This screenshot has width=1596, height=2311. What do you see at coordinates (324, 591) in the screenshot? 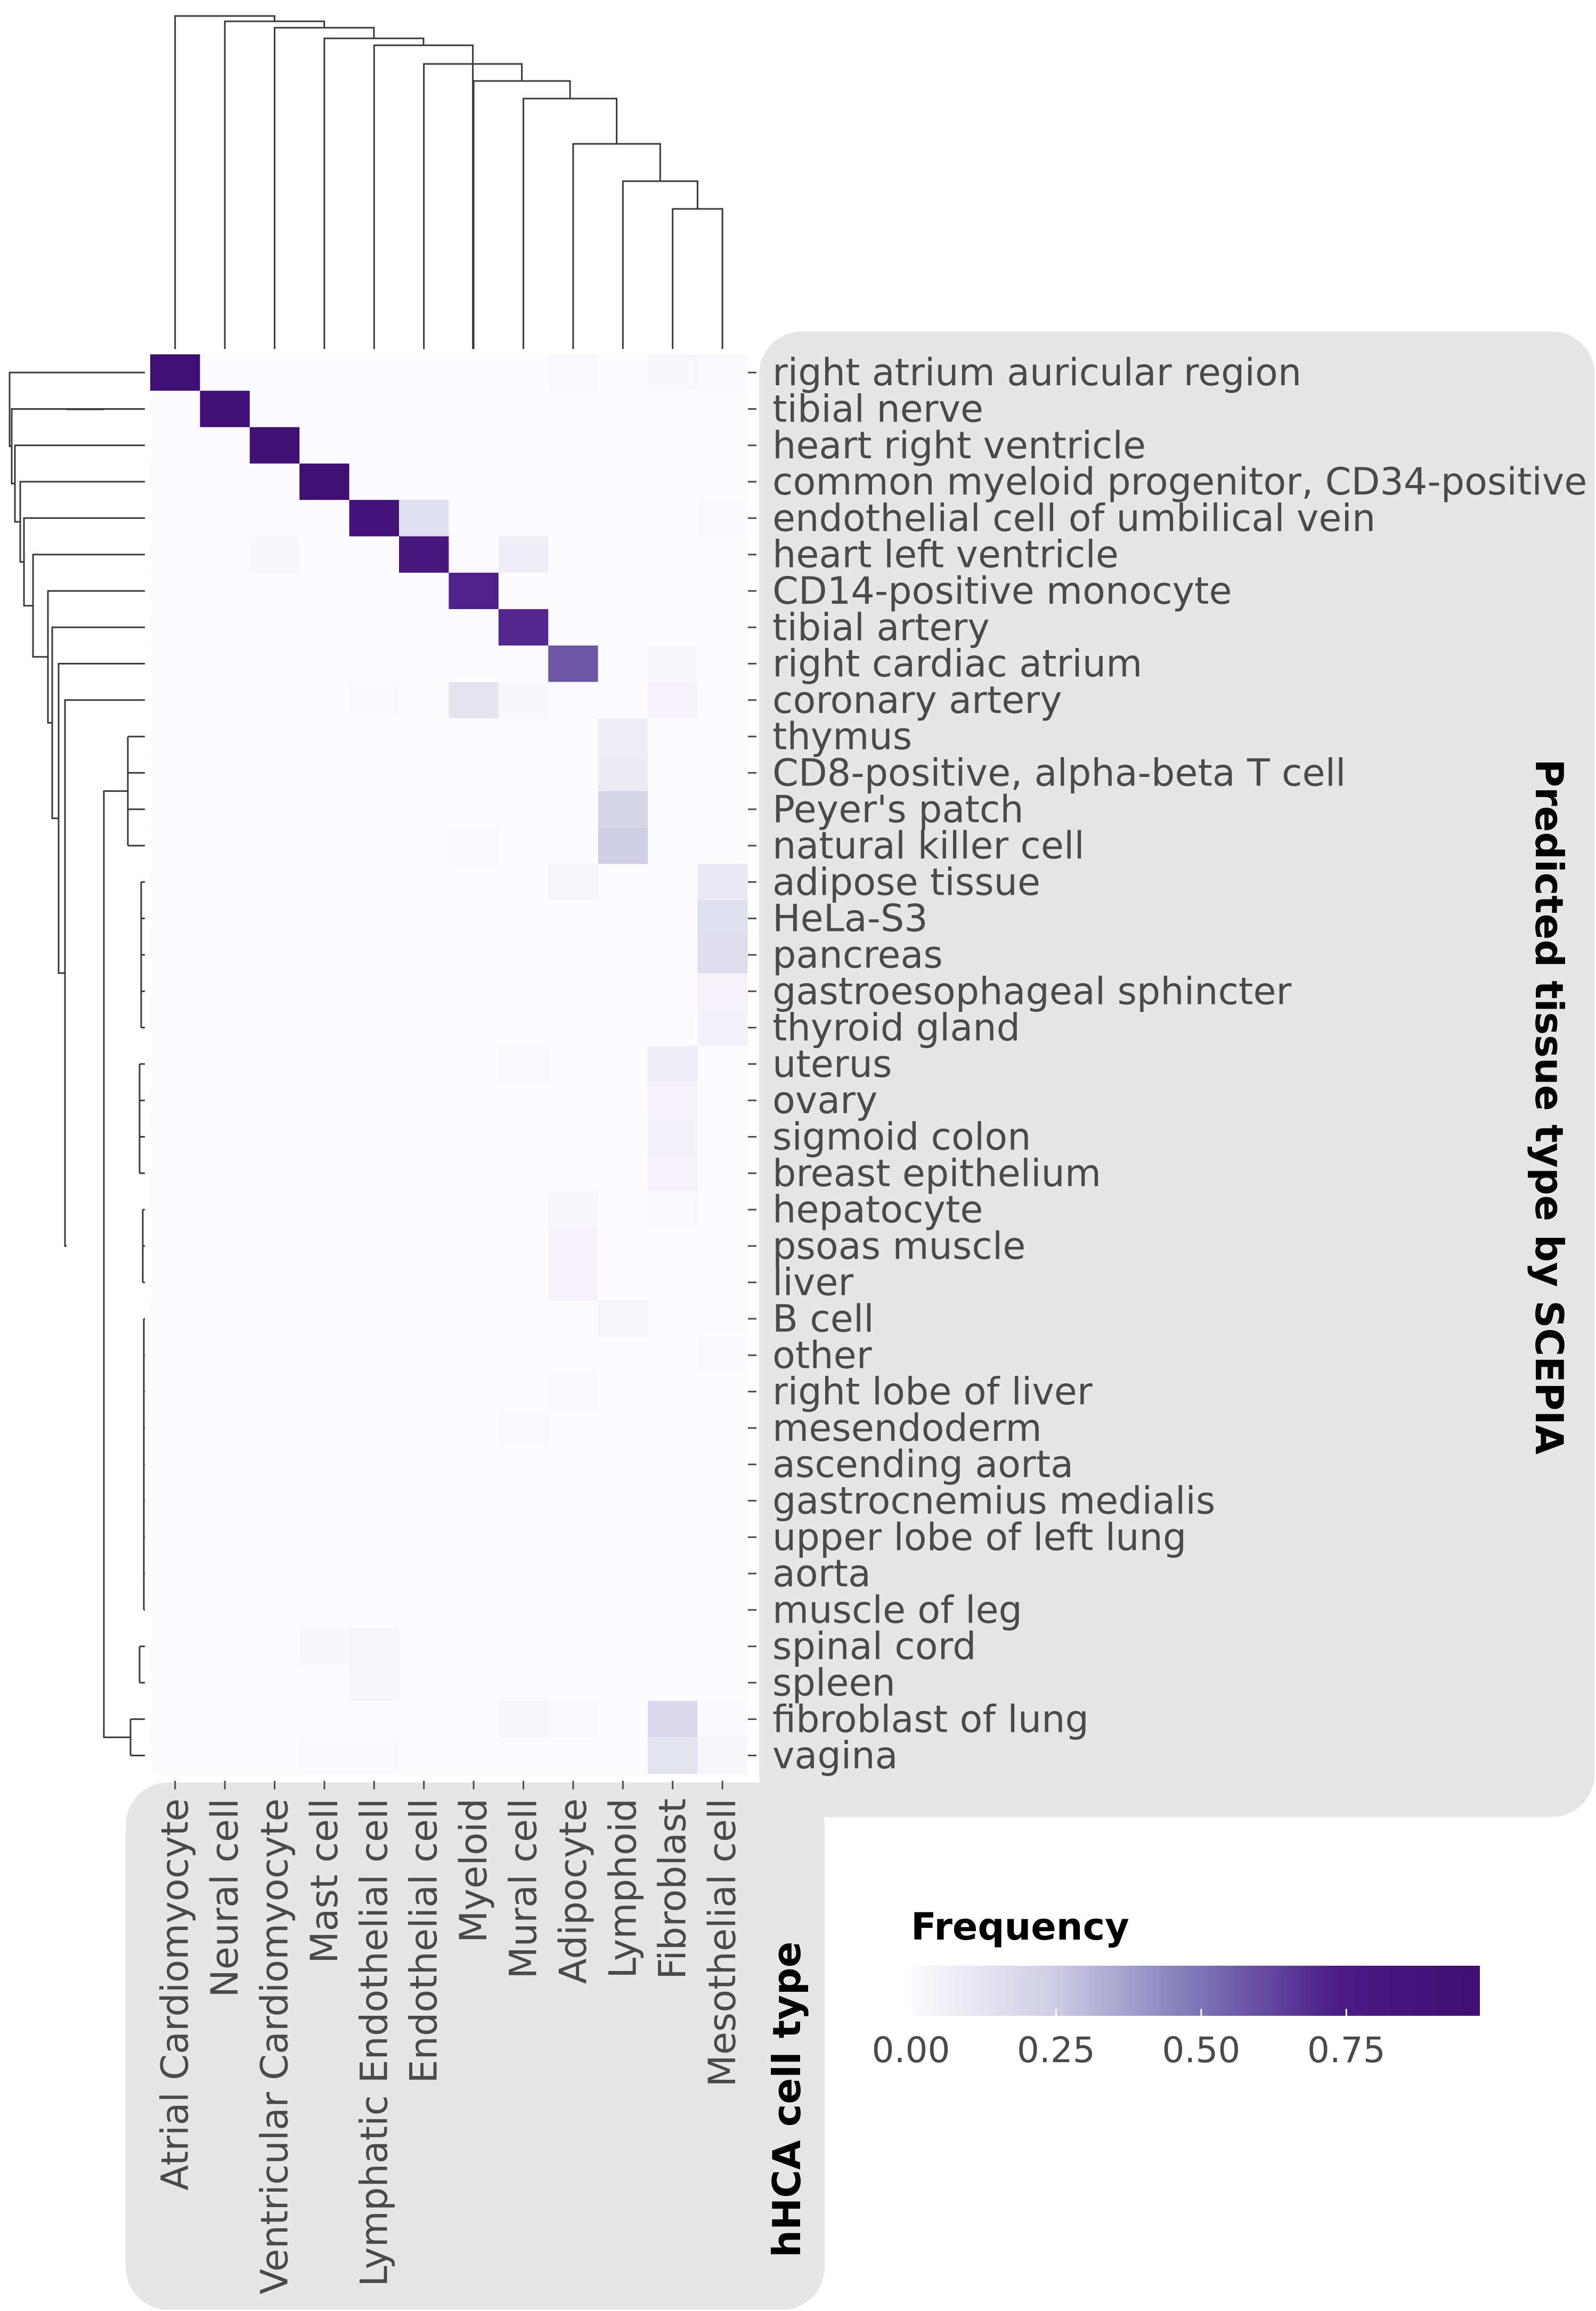
I see `cell-cd14-positive-monocyte-mast-cell` at bounding box center [324, 591].